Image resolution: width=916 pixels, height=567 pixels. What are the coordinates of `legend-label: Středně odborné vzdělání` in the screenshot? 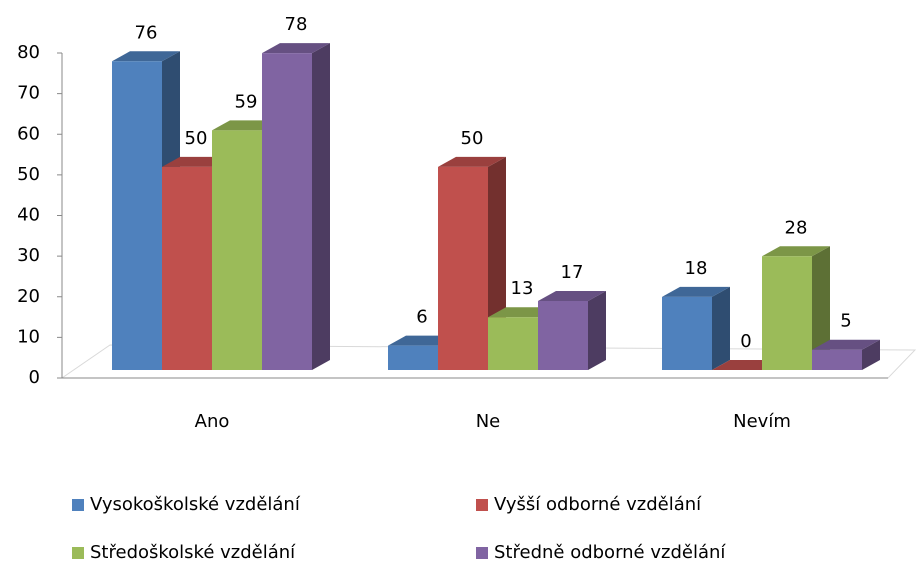 It's located at (610, 552).